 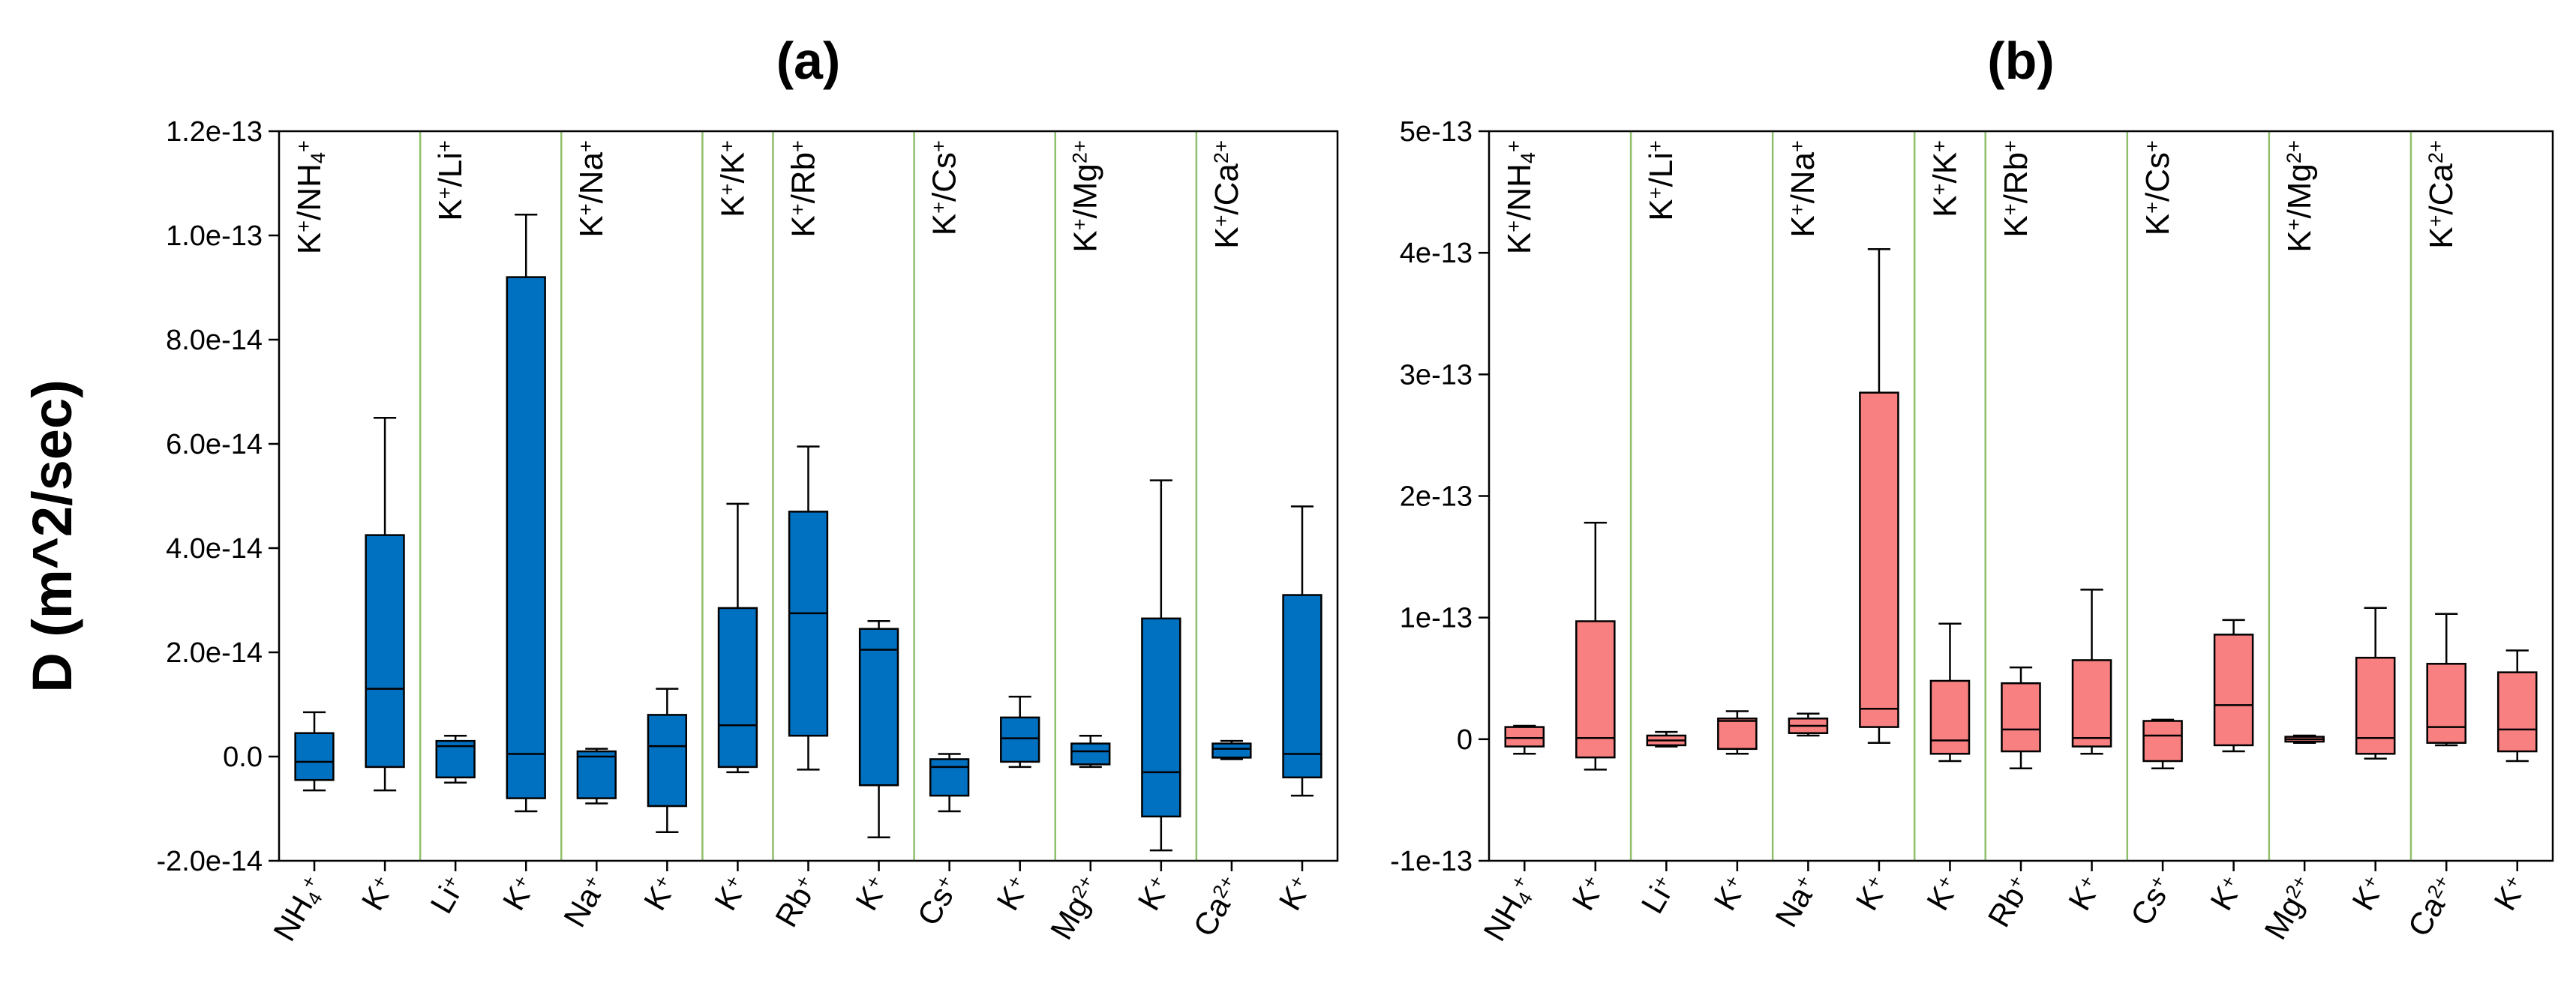 I want to click on y-tick-label: 4.0e-14, so click(x=214, y=549).